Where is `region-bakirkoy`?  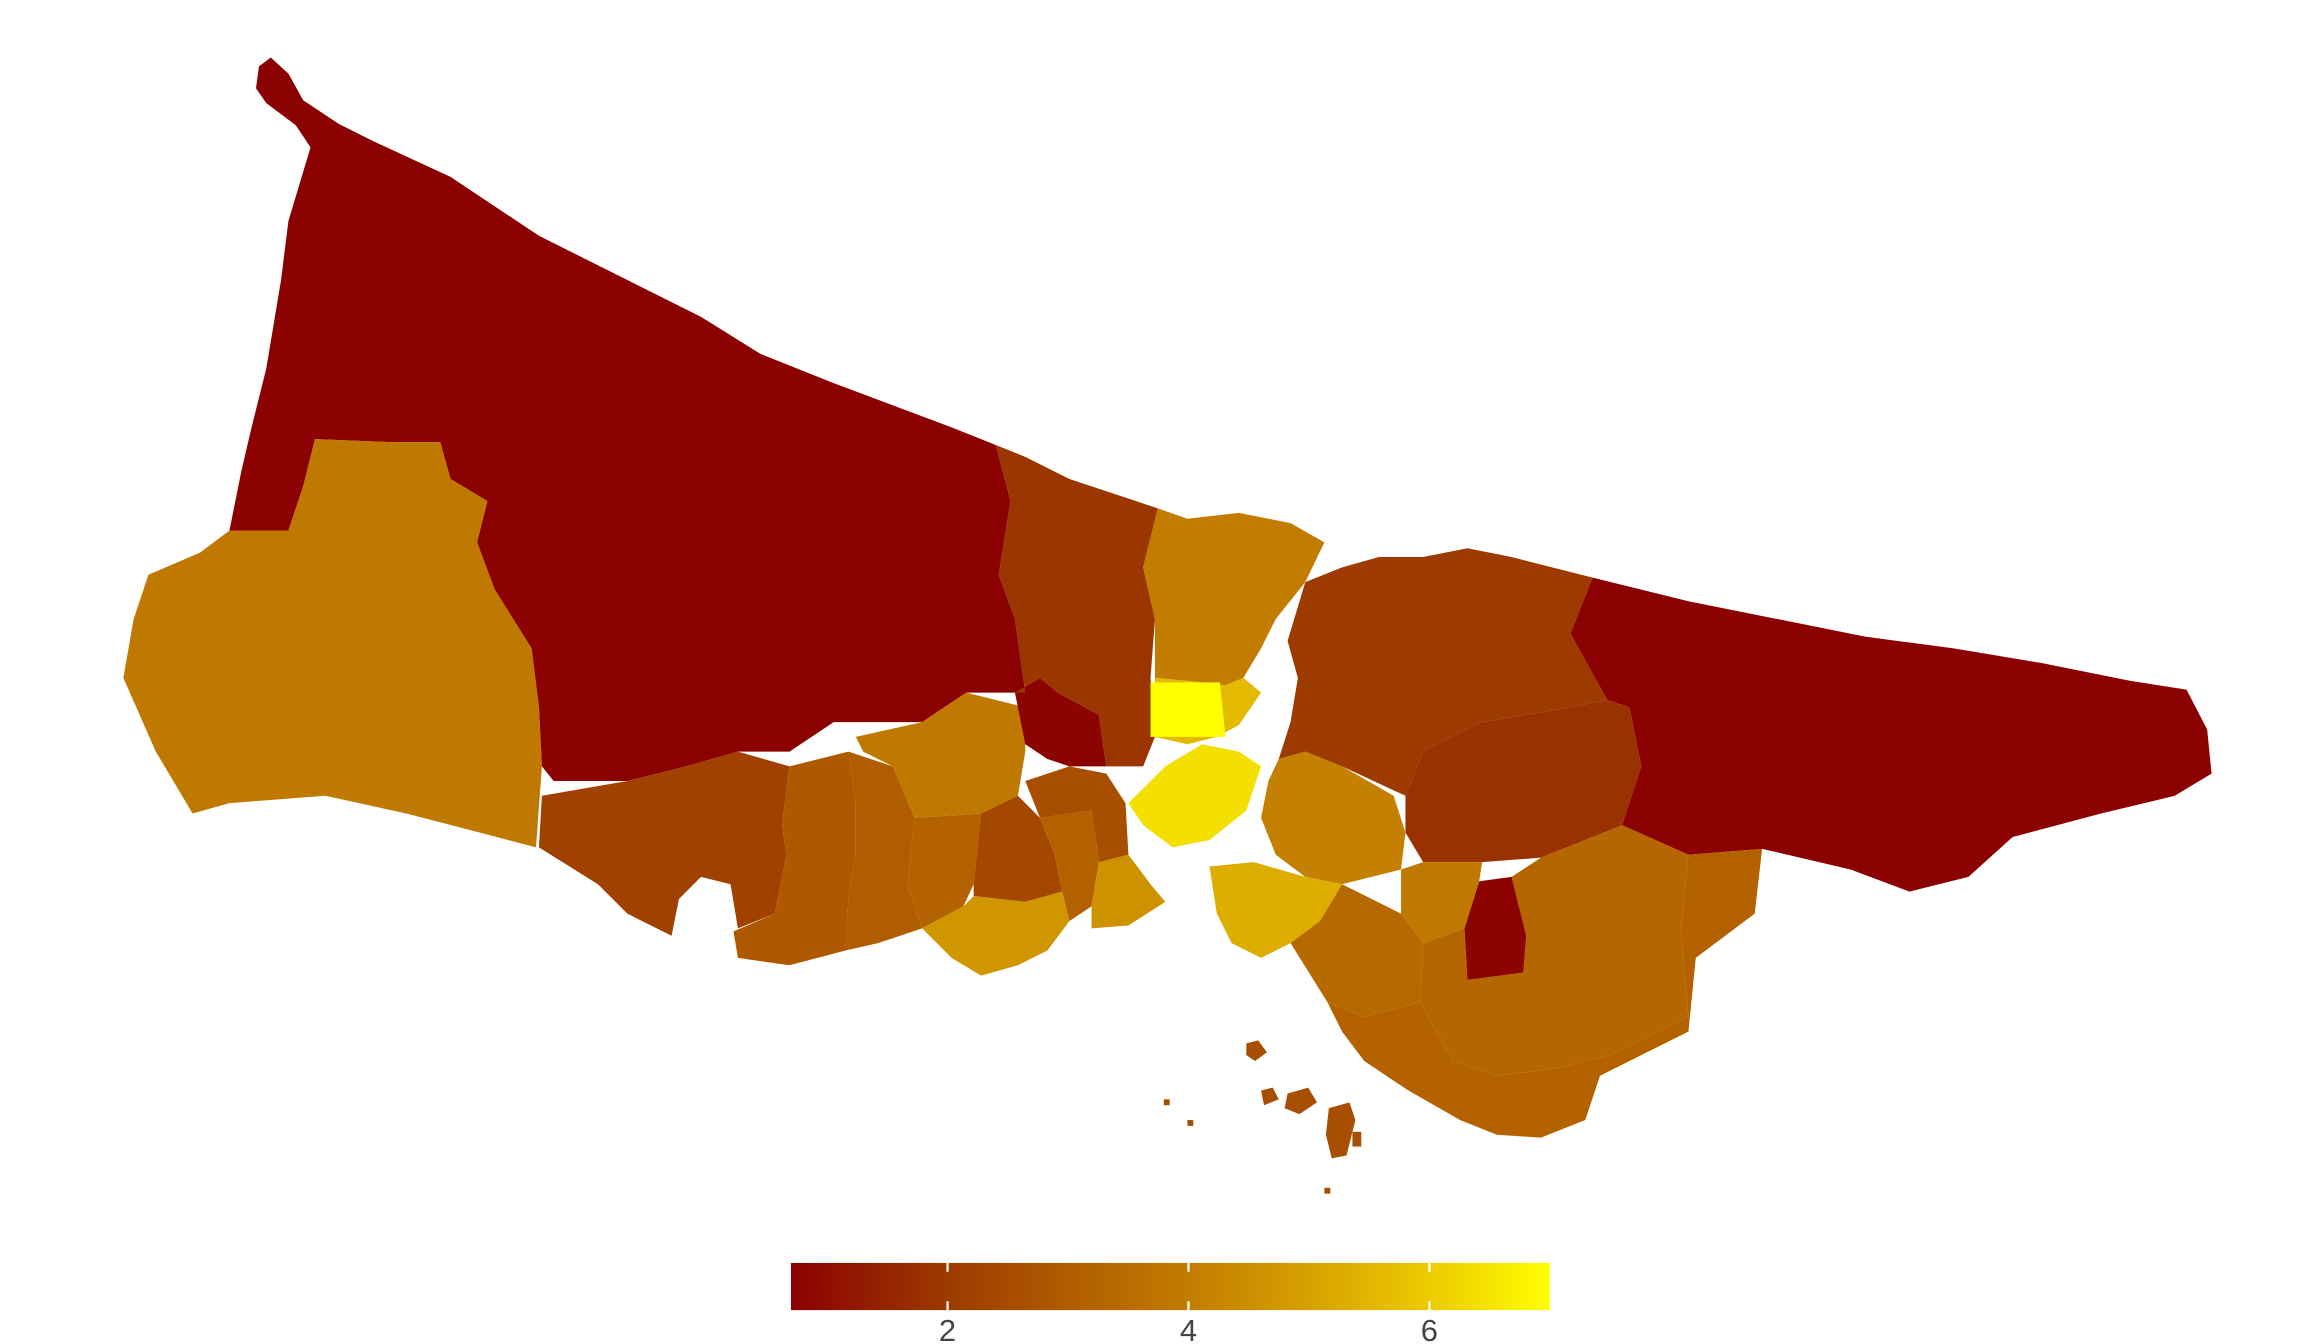 region-bakirkoy is located at coordinates (996, 933).